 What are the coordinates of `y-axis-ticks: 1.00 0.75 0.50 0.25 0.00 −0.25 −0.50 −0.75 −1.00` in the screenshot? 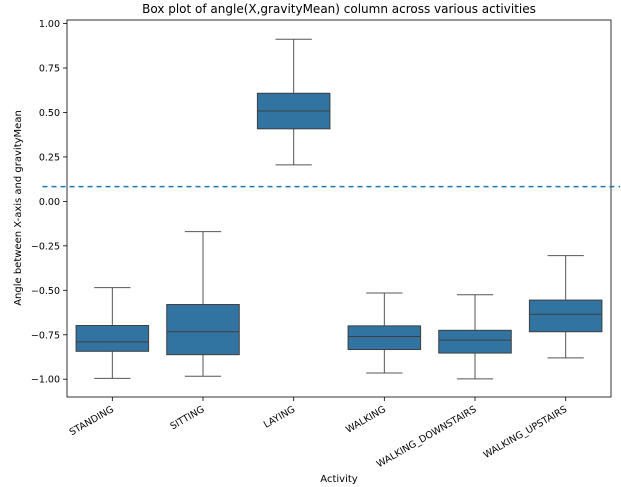 It's located at (49, 202).